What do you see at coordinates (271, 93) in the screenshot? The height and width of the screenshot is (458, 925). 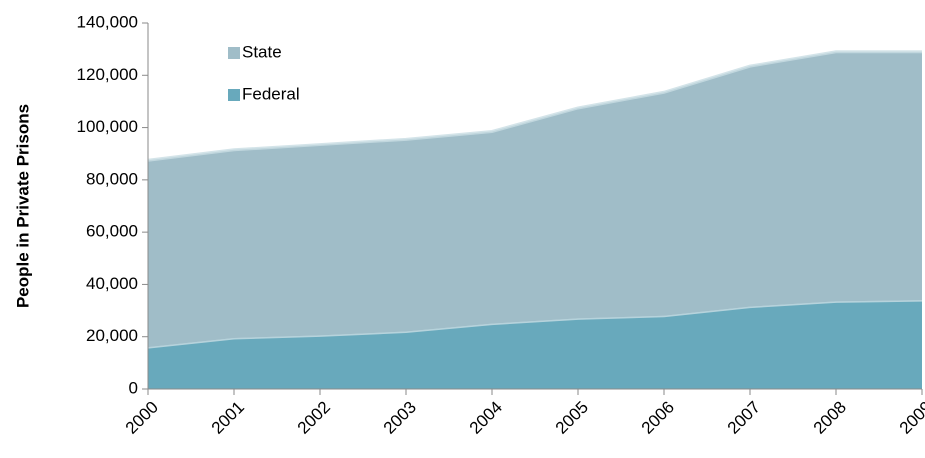 I see `legend-label: Federal` at bounding box center [271, 93].